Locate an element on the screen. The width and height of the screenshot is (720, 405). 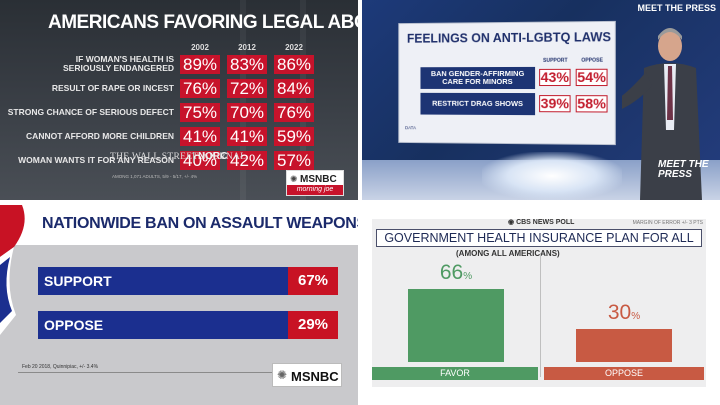
value-cell: 89% is located at coordinates (200, 64).